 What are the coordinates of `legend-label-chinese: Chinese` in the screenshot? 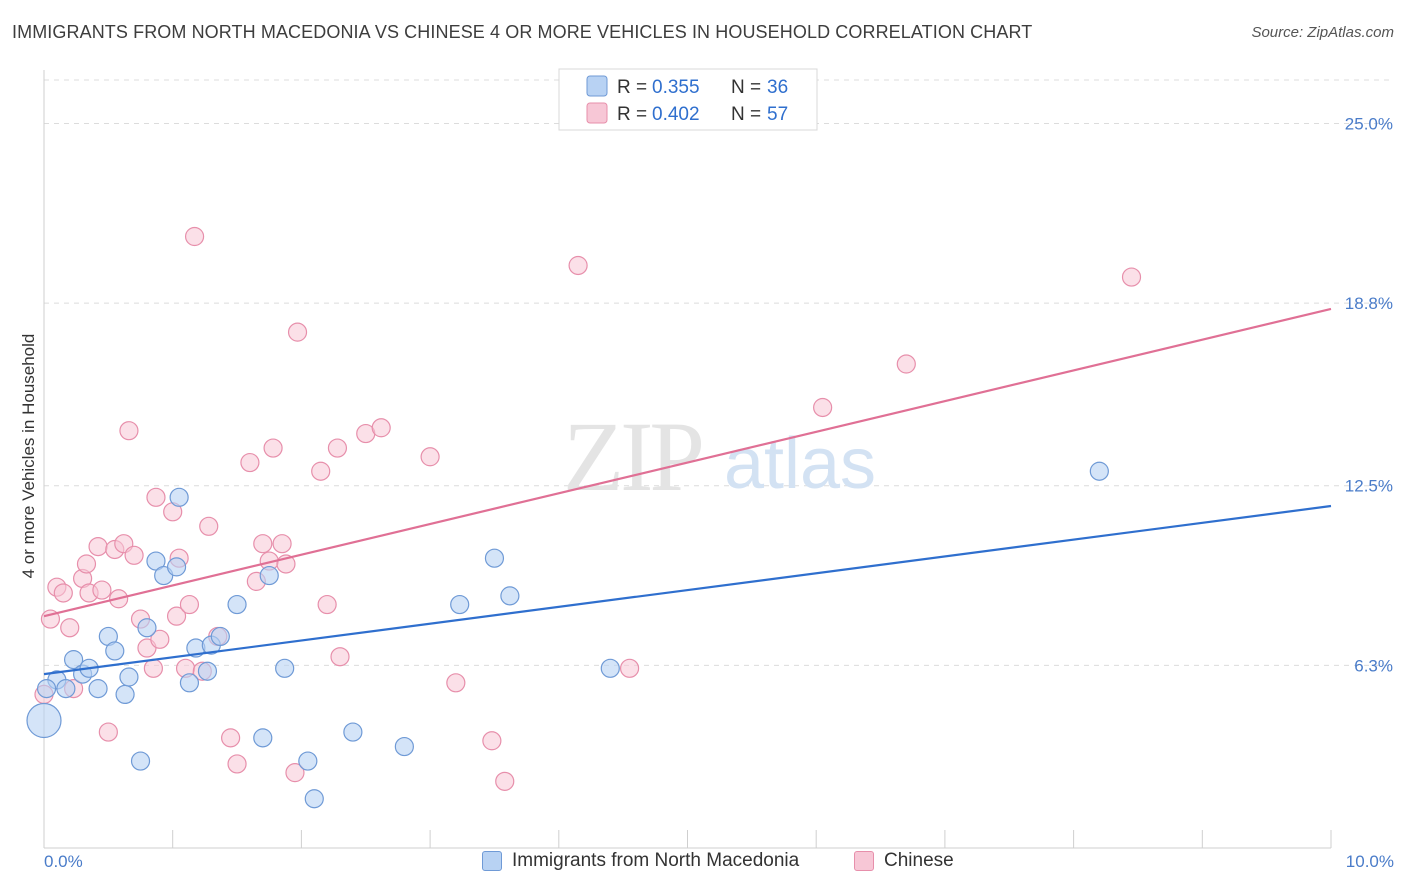 It's located at (919, 860).